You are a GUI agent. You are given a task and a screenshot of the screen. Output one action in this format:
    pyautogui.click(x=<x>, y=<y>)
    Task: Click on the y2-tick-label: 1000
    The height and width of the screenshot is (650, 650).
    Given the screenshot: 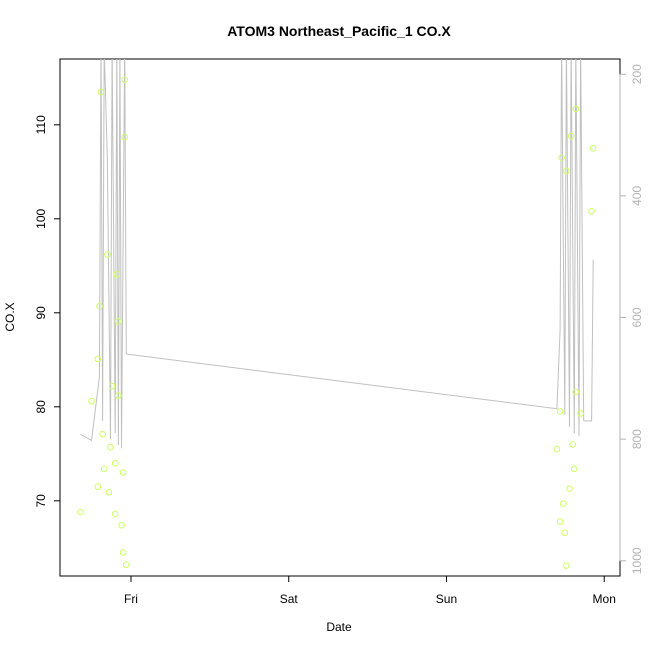 What is the action you would take?
    pyautogui.click(x=637, y=560)
    